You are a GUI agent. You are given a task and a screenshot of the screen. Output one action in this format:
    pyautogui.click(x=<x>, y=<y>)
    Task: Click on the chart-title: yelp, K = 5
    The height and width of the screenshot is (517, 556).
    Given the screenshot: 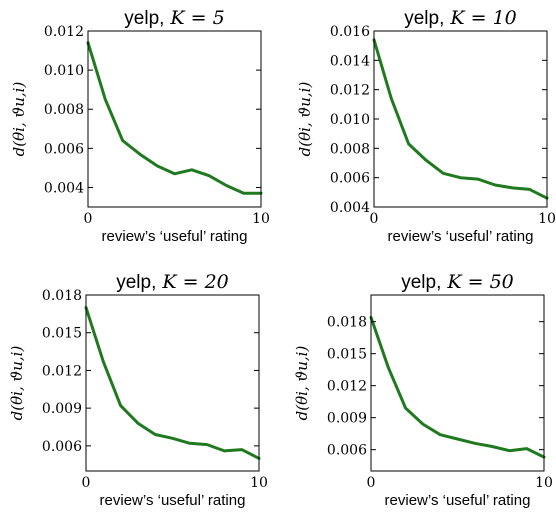 What is the action you would take?
    pyautogui.click(x=174, y=18)
    